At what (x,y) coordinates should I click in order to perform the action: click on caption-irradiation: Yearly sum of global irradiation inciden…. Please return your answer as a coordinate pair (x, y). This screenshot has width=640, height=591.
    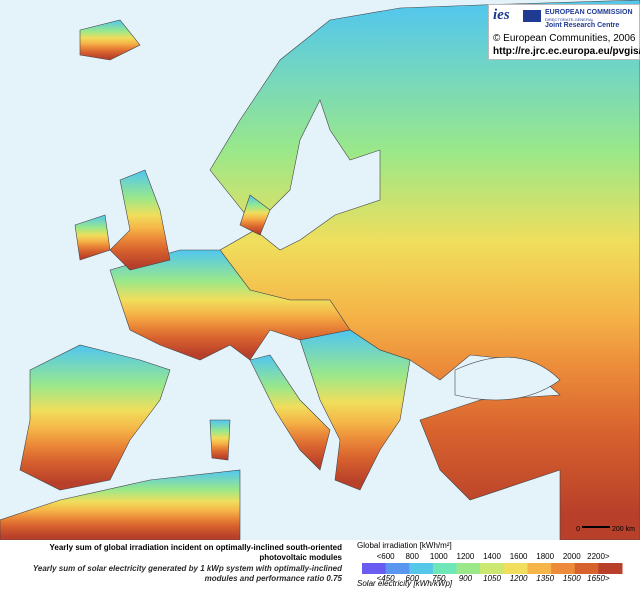
    Looking at the image, I should click on (195, 552).